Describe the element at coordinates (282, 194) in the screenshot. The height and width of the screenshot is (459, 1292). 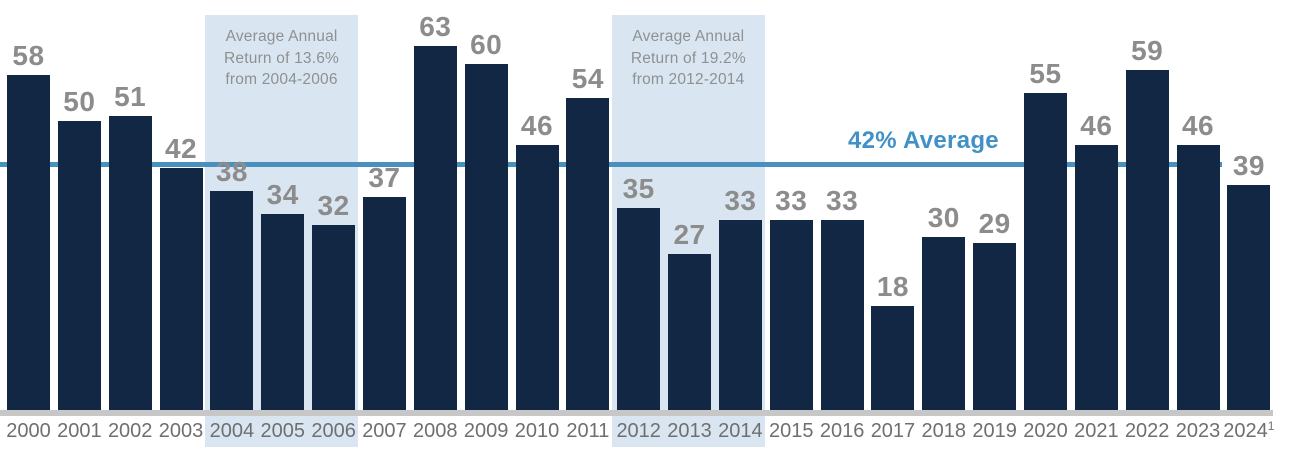
I see `bar-value-label-2005: 34` at that location.